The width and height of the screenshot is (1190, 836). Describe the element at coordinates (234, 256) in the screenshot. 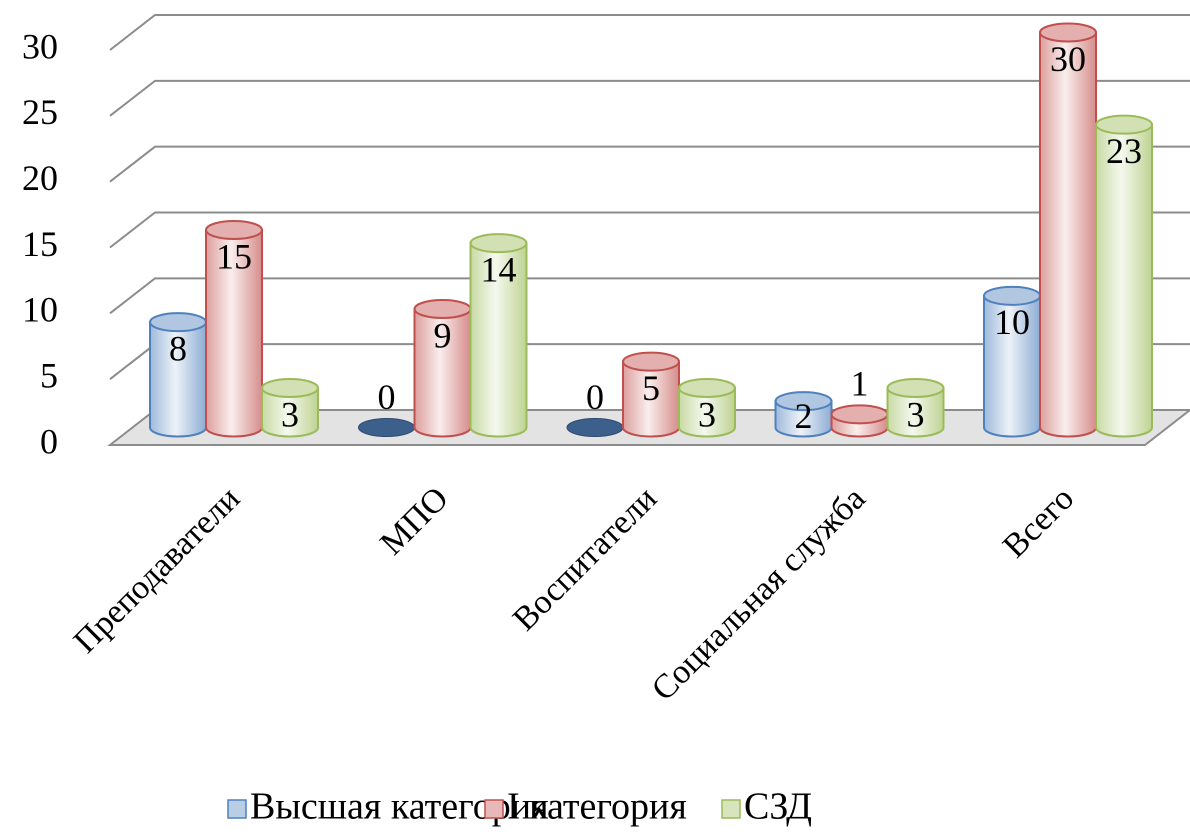

I see `data-label: 15` at that location.